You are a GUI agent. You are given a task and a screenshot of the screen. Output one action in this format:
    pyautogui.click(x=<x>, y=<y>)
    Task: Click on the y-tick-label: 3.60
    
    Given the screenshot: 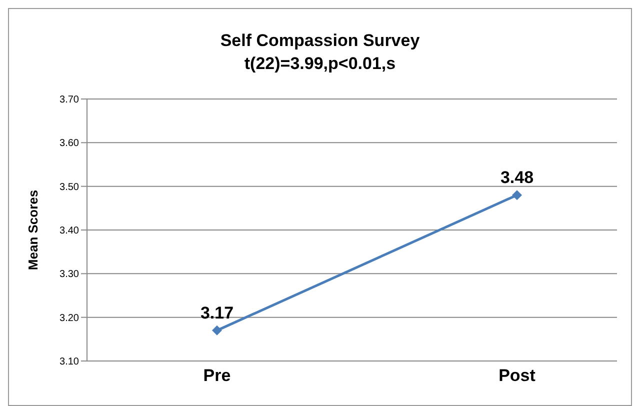 What is the action you would take?
    pyautogui.click(x=70, y=144)
    